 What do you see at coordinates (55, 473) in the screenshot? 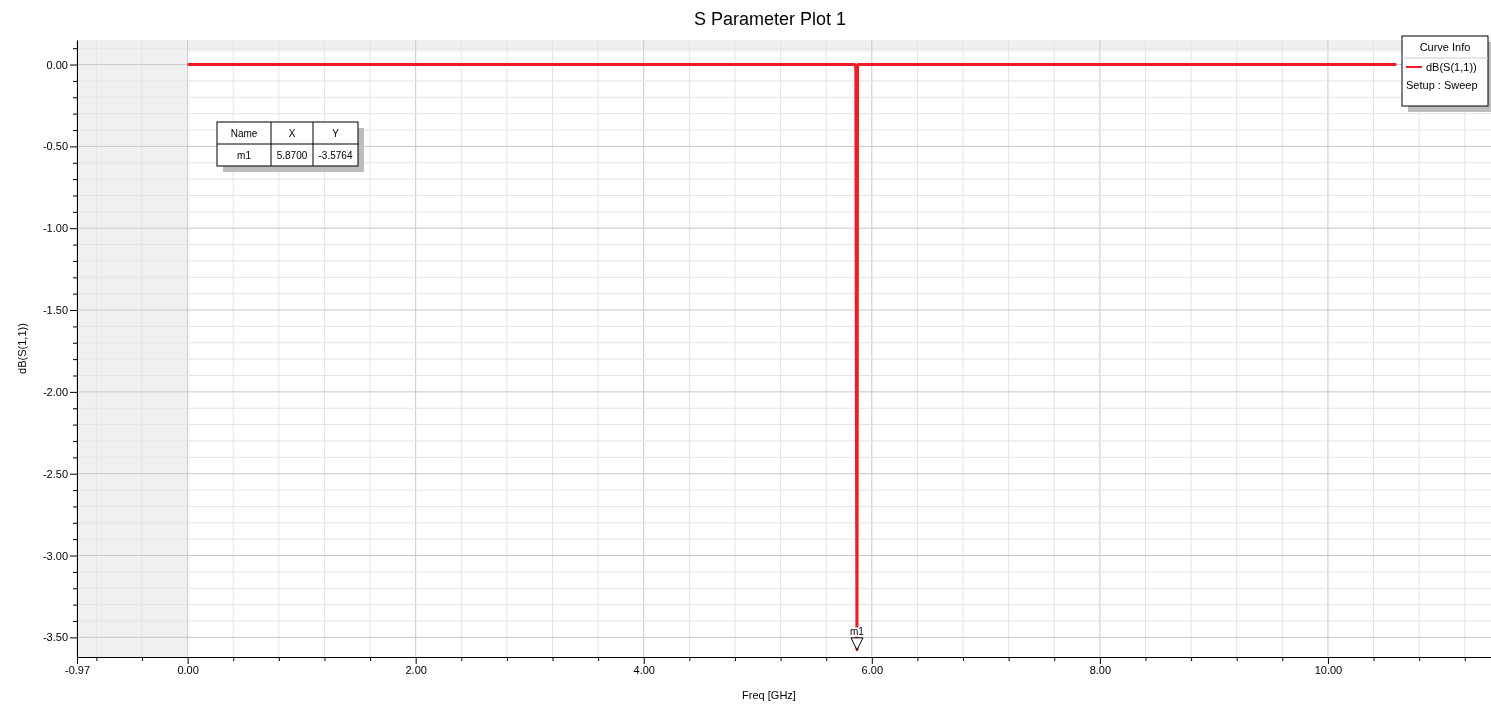
I see `y-tick-label: -2.50` at bounding box center [55, 473].